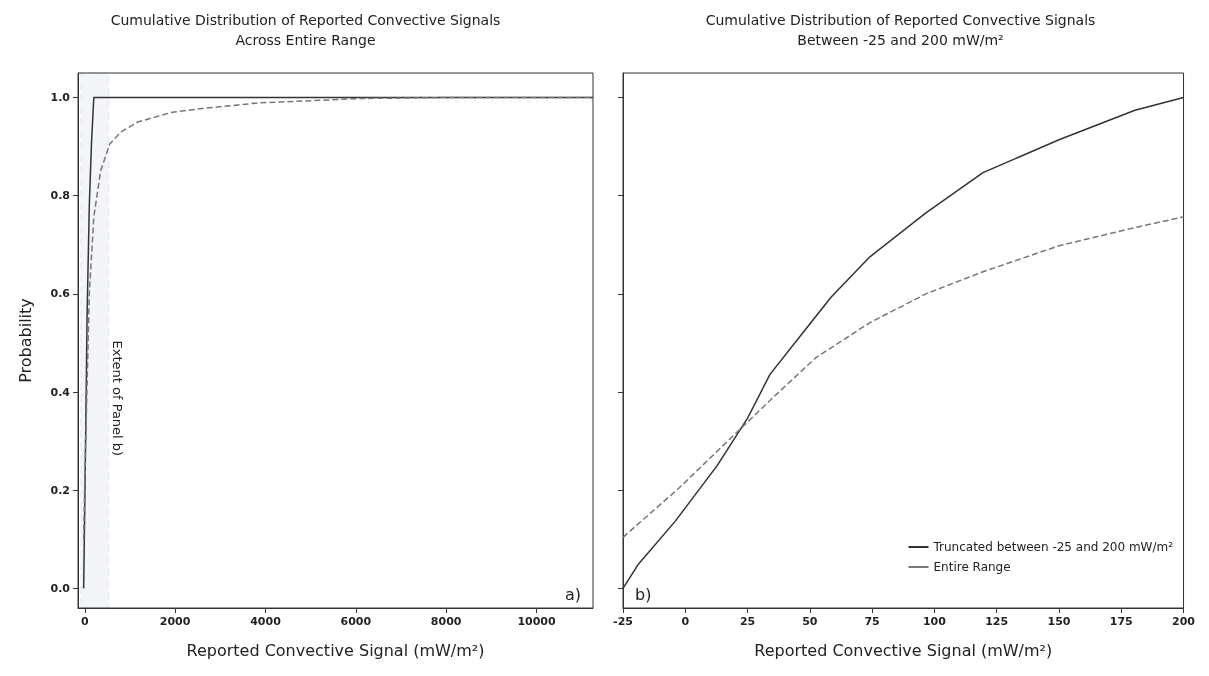 This screenshot has height=676, width=1209. Describe the element at coordinates (60, 588) in the screenshot. I see `y-tick-label: 0.0` at that location.